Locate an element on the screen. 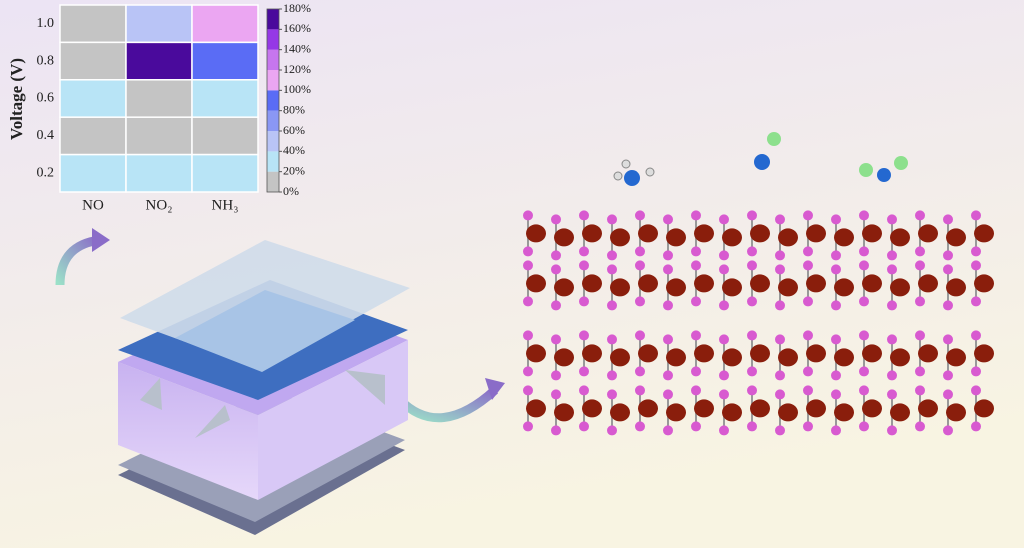 The height and width of the screenshot is (548, 1024). colorbar-tick-label: 20% is located at coordinates (294, 170).